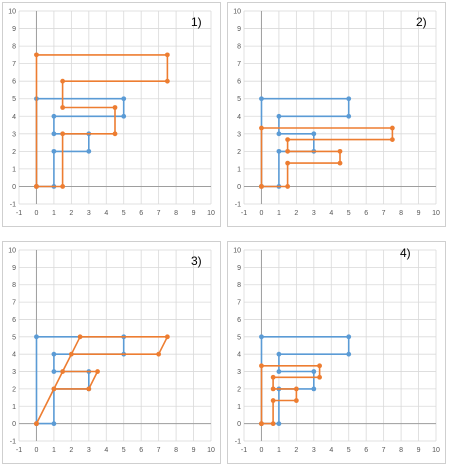 The width and height of the screenshot is (450, 466). What do you see at coordinates (196, 261) in the screenshot?
I see `panel-label: 3)` at bounding box center [196, 261].